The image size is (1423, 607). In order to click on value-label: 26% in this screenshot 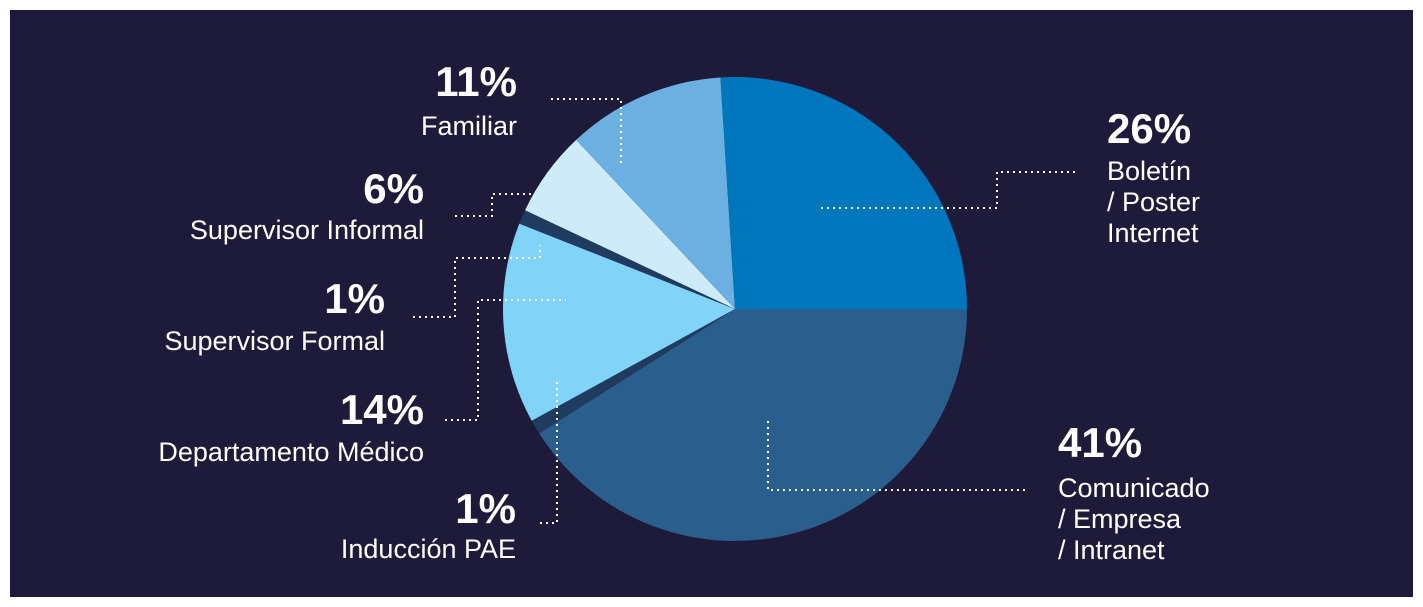, I will do `click(1149, 128)`.